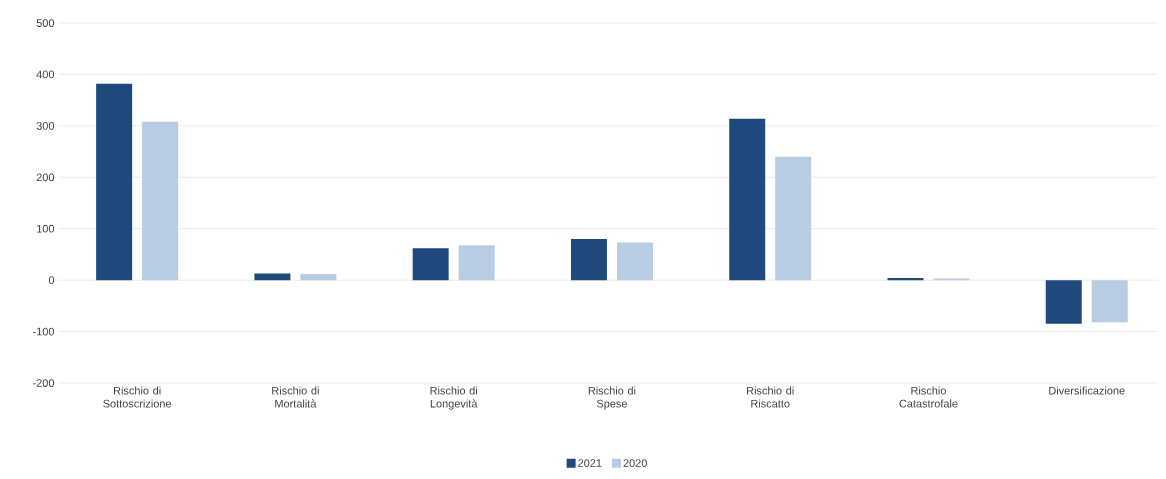  What do you see at coordinates (44, 383) in the screenshot?
I see `y-tick-label: -200` at bounding box center [44, 383].